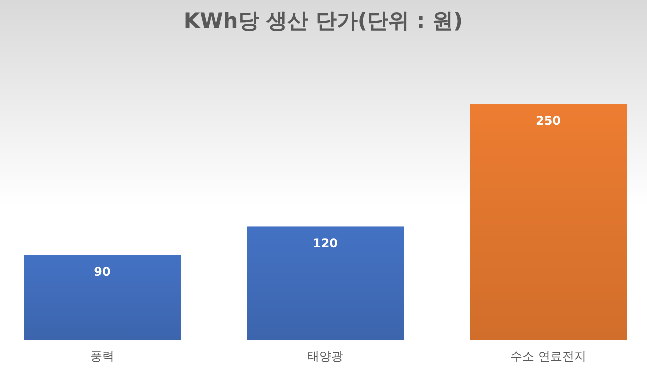 The height and width of the screenshot is (373, 647). I want to click on data-label: 120, so click(325, 243).